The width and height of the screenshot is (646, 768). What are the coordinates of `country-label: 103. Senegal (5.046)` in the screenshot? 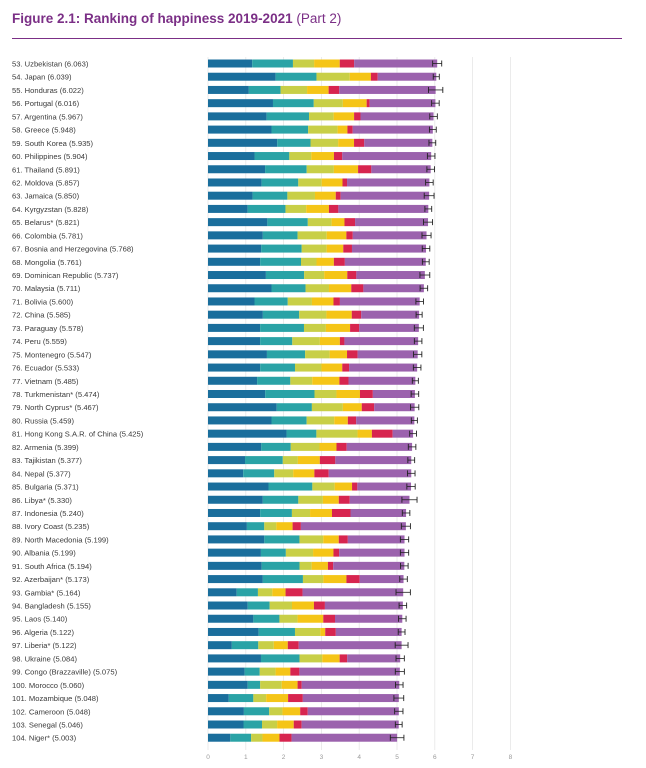 It's located at (47, 725).